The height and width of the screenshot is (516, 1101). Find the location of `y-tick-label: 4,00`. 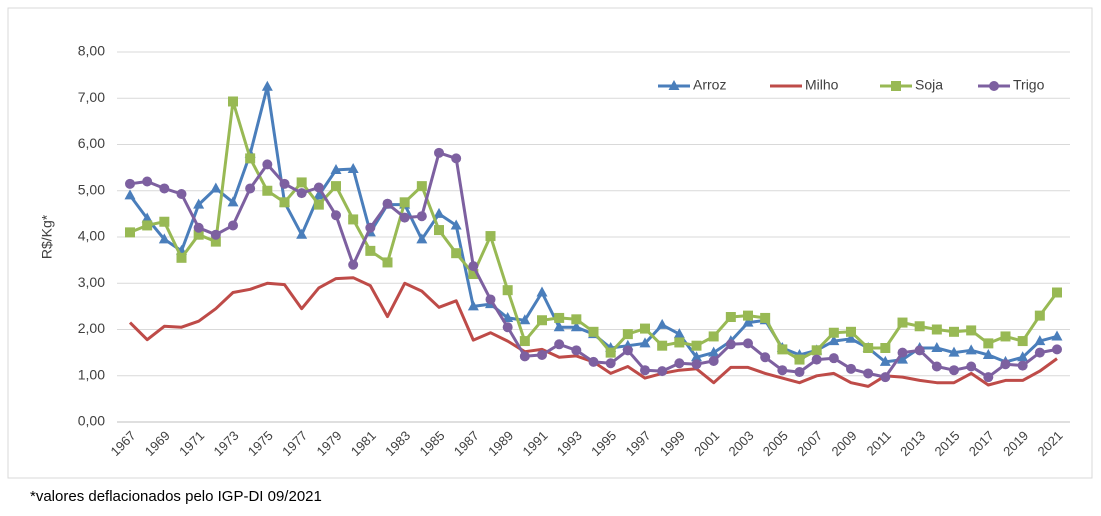

y-tick-label: 4,00 is located at coordinates (91, 236).